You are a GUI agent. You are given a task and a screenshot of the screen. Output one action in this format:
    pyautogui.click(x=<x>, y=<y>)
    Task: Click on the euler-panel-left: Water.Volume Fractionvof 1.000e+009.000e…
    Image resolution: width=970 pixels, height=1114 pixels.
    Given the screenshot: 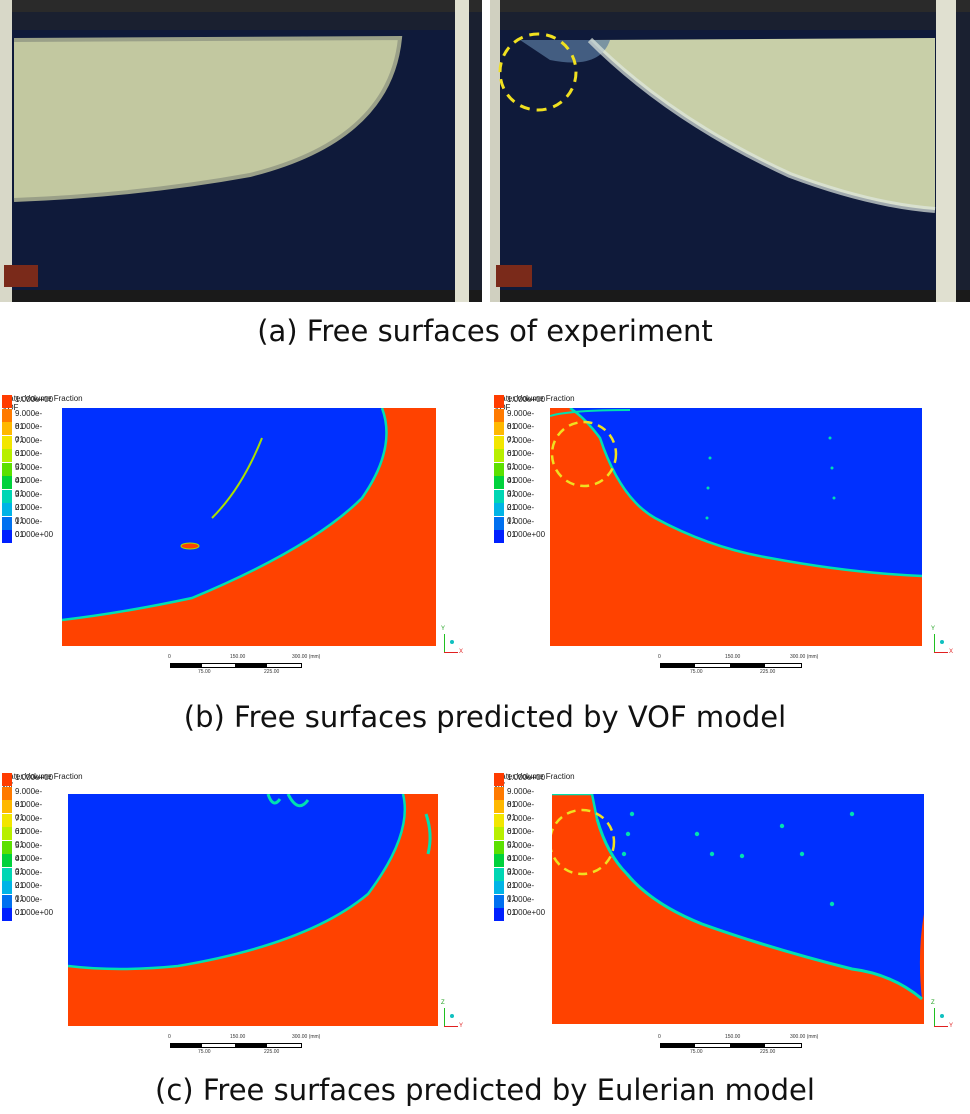 What is the action you would take?
    pyautogui.click(x=242, y=908)
    